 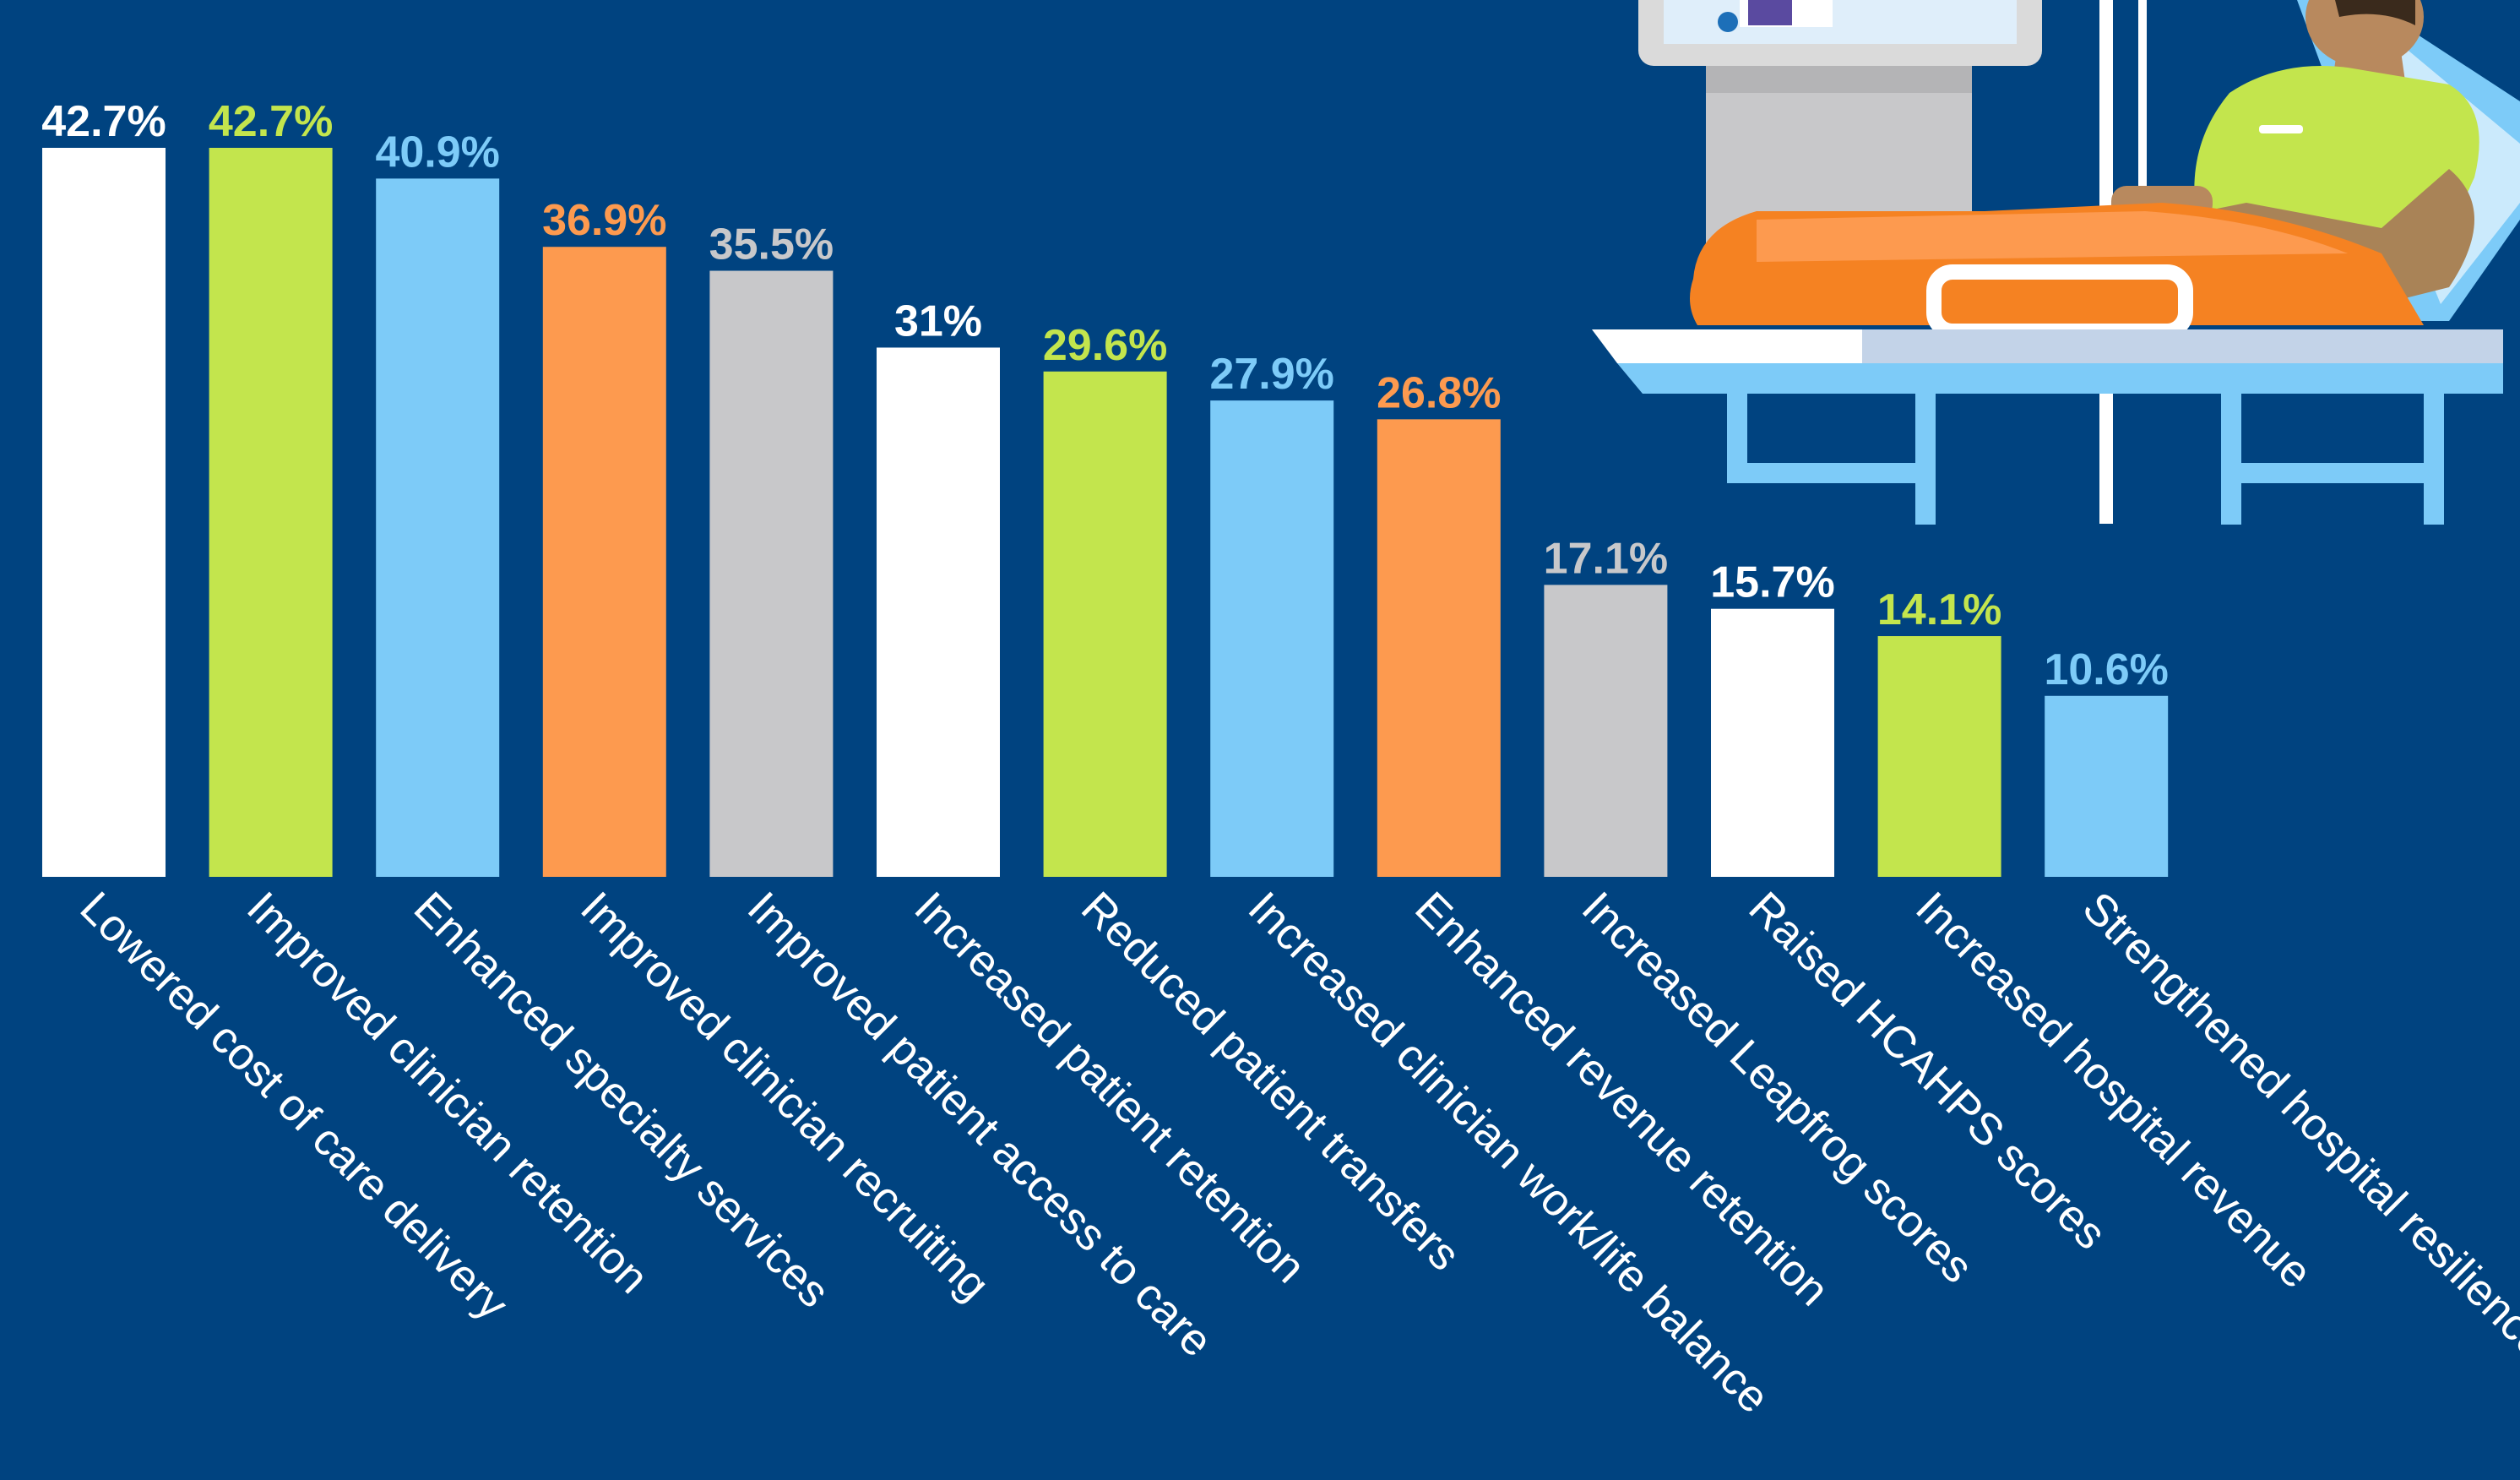 I want to click on mattress-right, so click(x=2182, y=346).